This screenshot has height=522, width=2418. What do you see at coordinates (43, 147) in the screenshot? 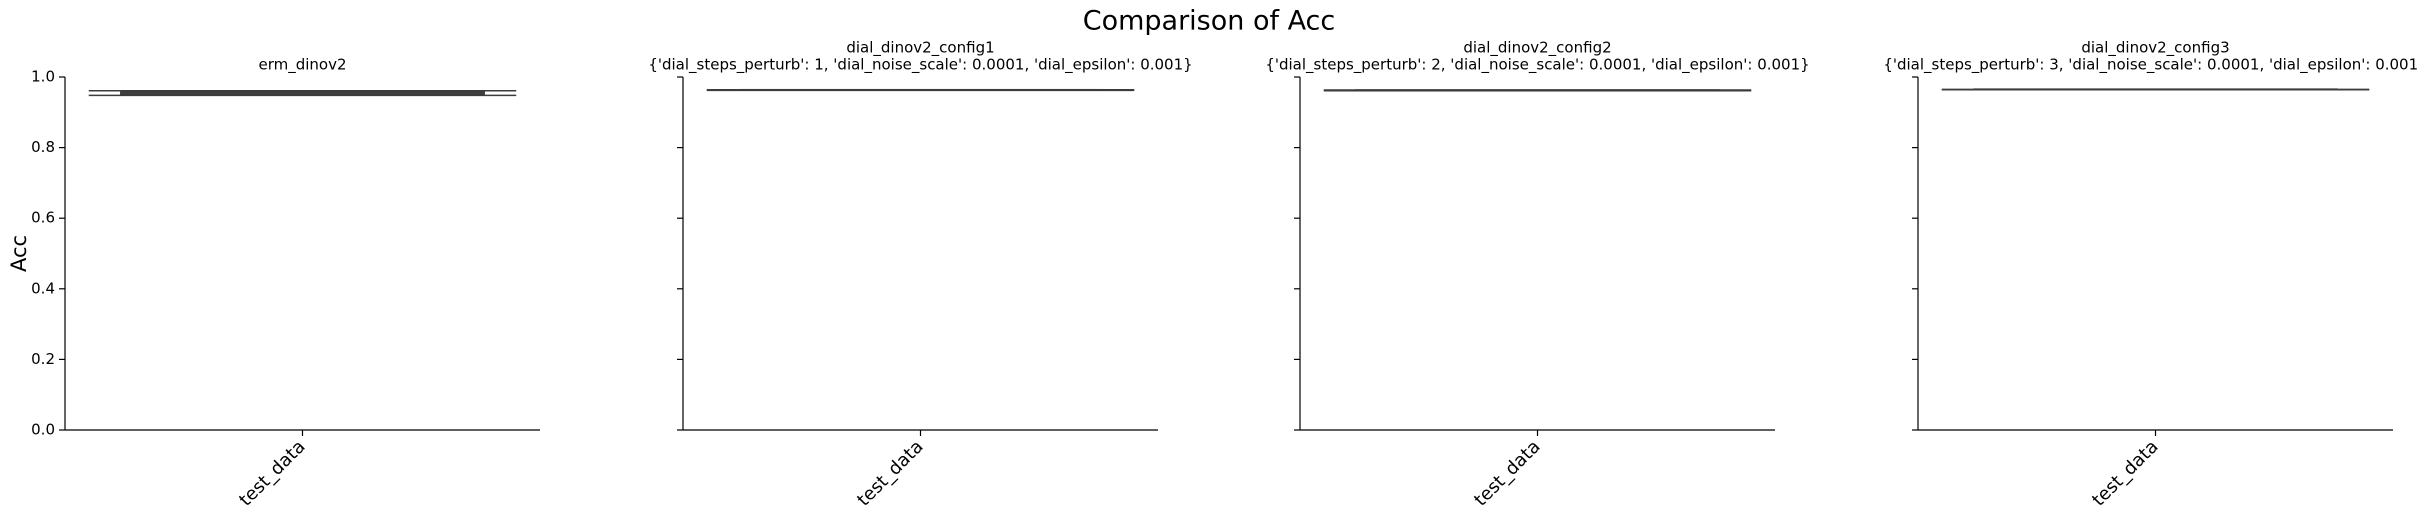
I see `y-tick-label: 0.8` at bounding box center [43, 147].